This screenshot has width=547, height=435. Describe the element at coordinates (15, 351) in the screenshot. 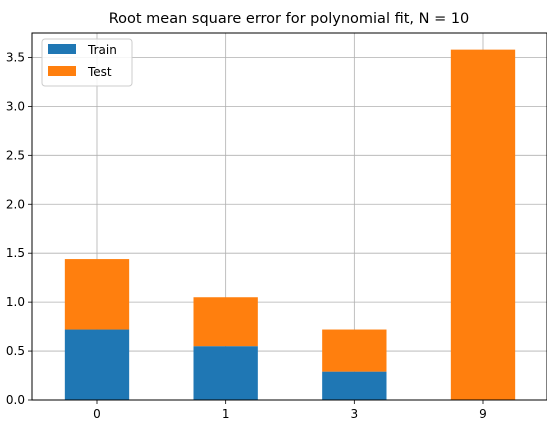

I see `y-tick-label: 0.5` at that location.